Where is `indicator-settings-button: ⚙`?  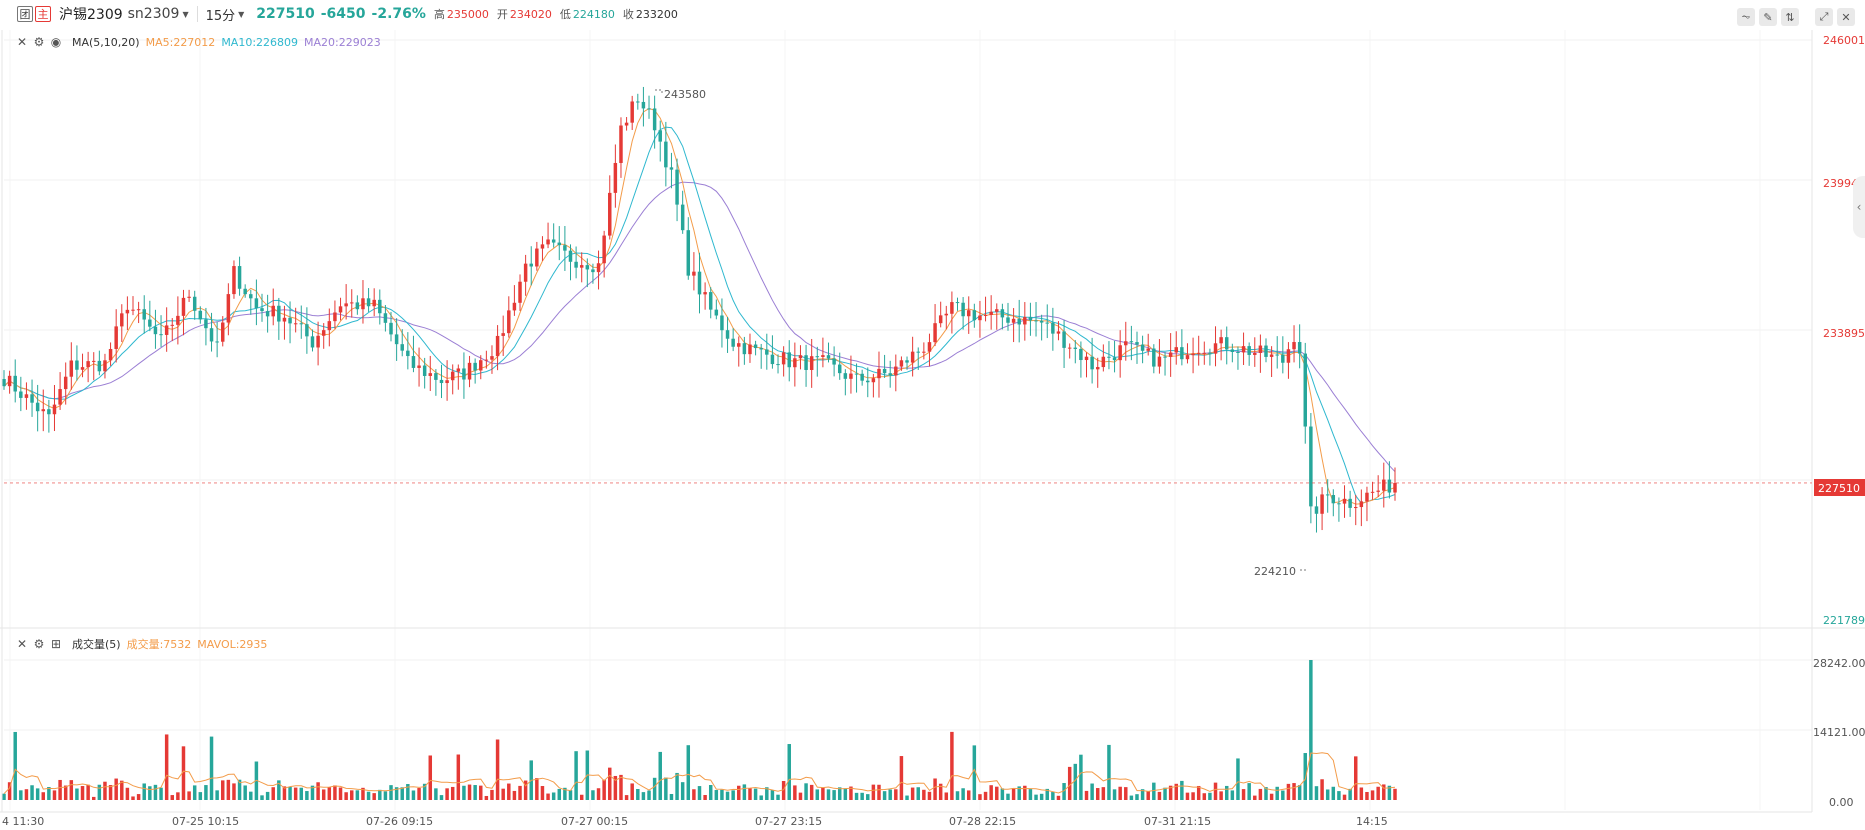 indicator-settings-button: ⚙ is located at coordinates (39, 42).